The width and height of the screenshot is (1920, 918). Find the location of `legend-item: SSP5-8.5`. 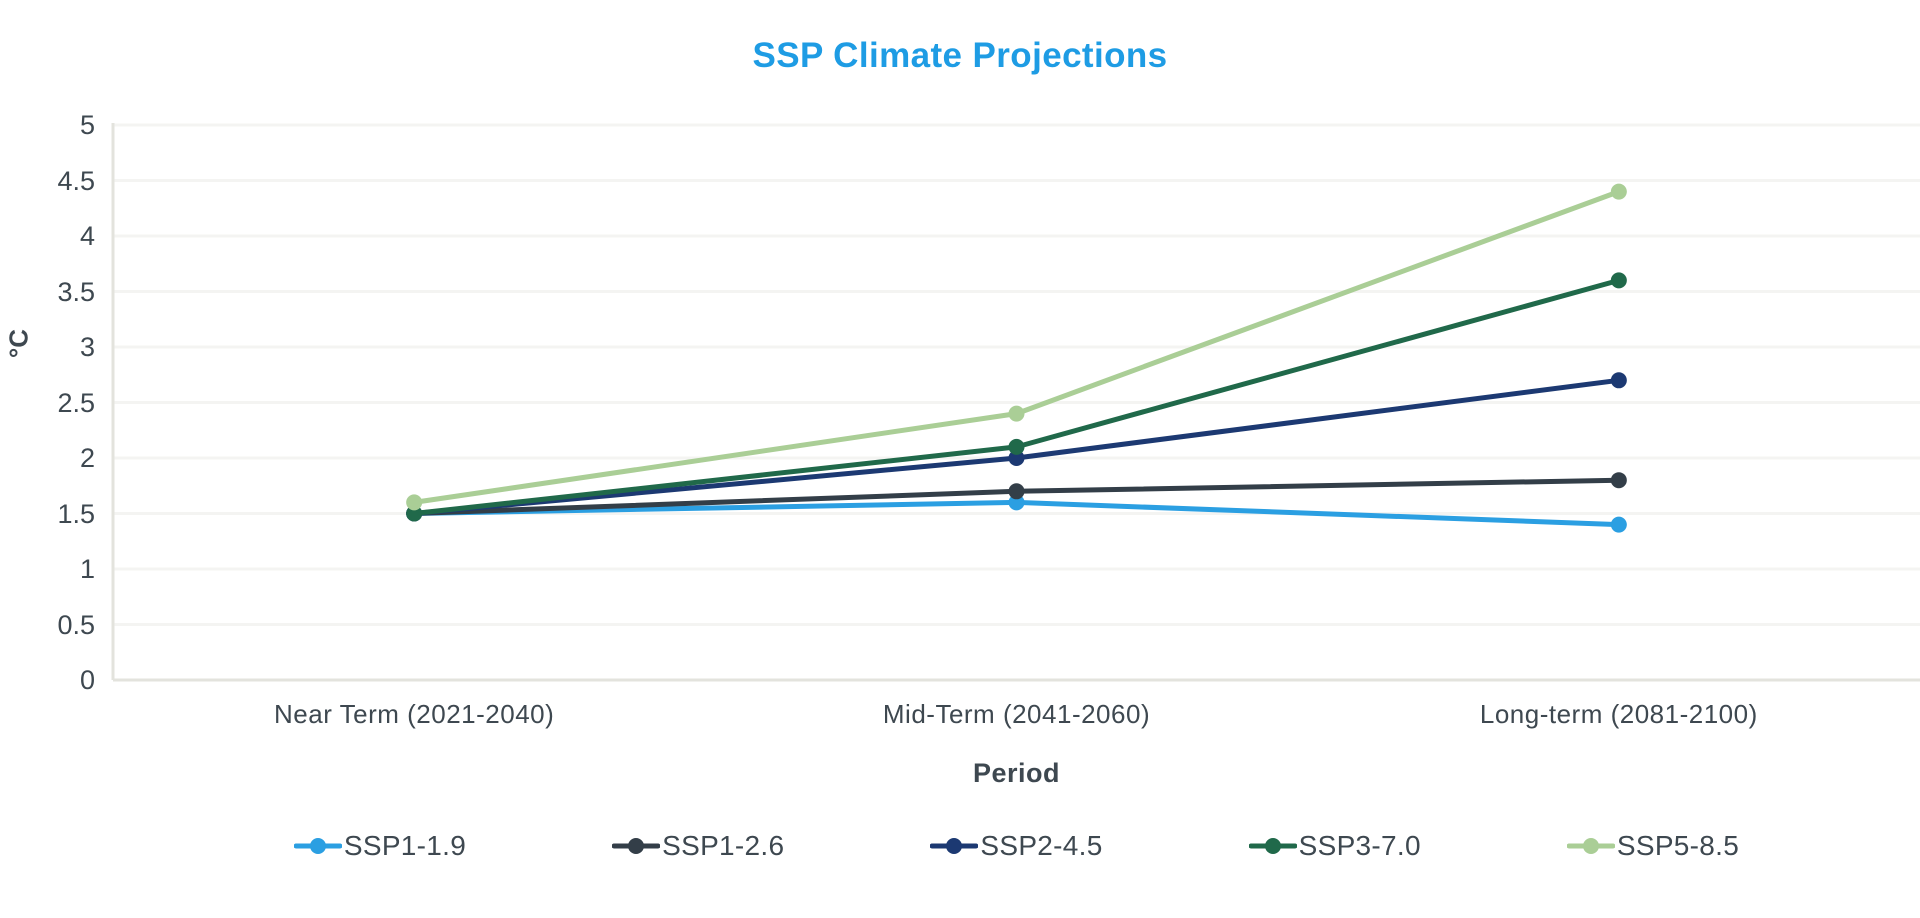

legend-item: SSP5-8.5 is located at coordinates (1653, 846).